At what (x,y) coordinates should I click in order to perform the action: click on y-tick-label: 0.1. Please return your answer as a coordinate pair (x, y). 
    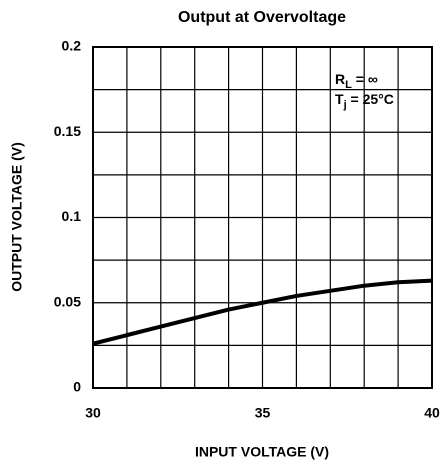
    Looking at the image, I should click on (72, 216).